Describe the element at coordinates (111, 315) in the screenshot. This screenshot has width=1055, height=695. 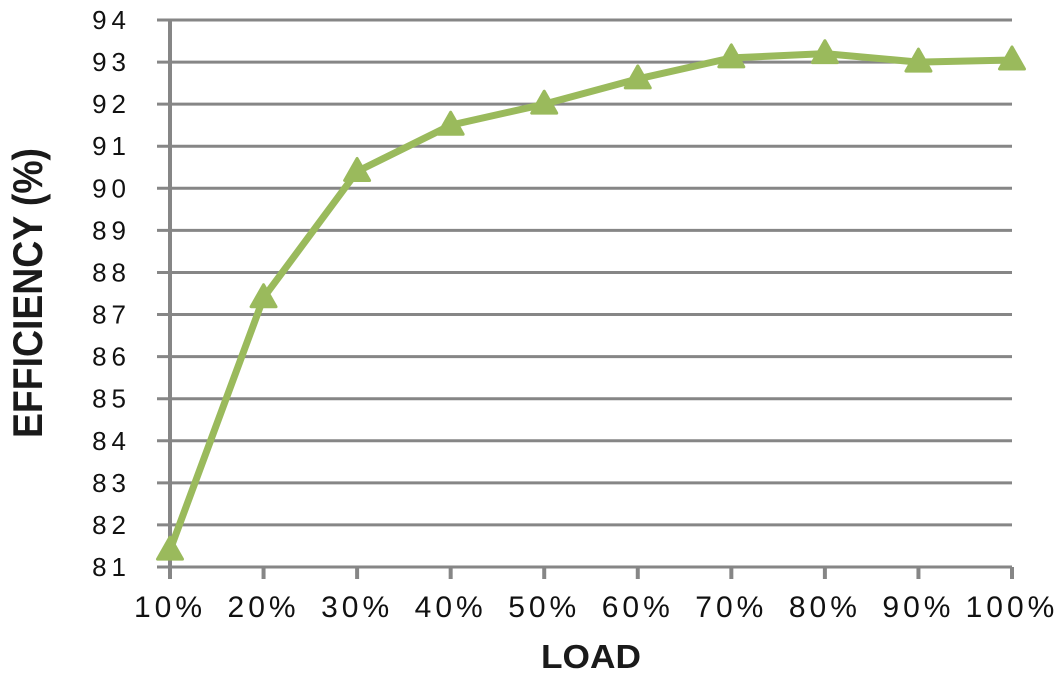
I see `y-tick-label: 87` at that location.